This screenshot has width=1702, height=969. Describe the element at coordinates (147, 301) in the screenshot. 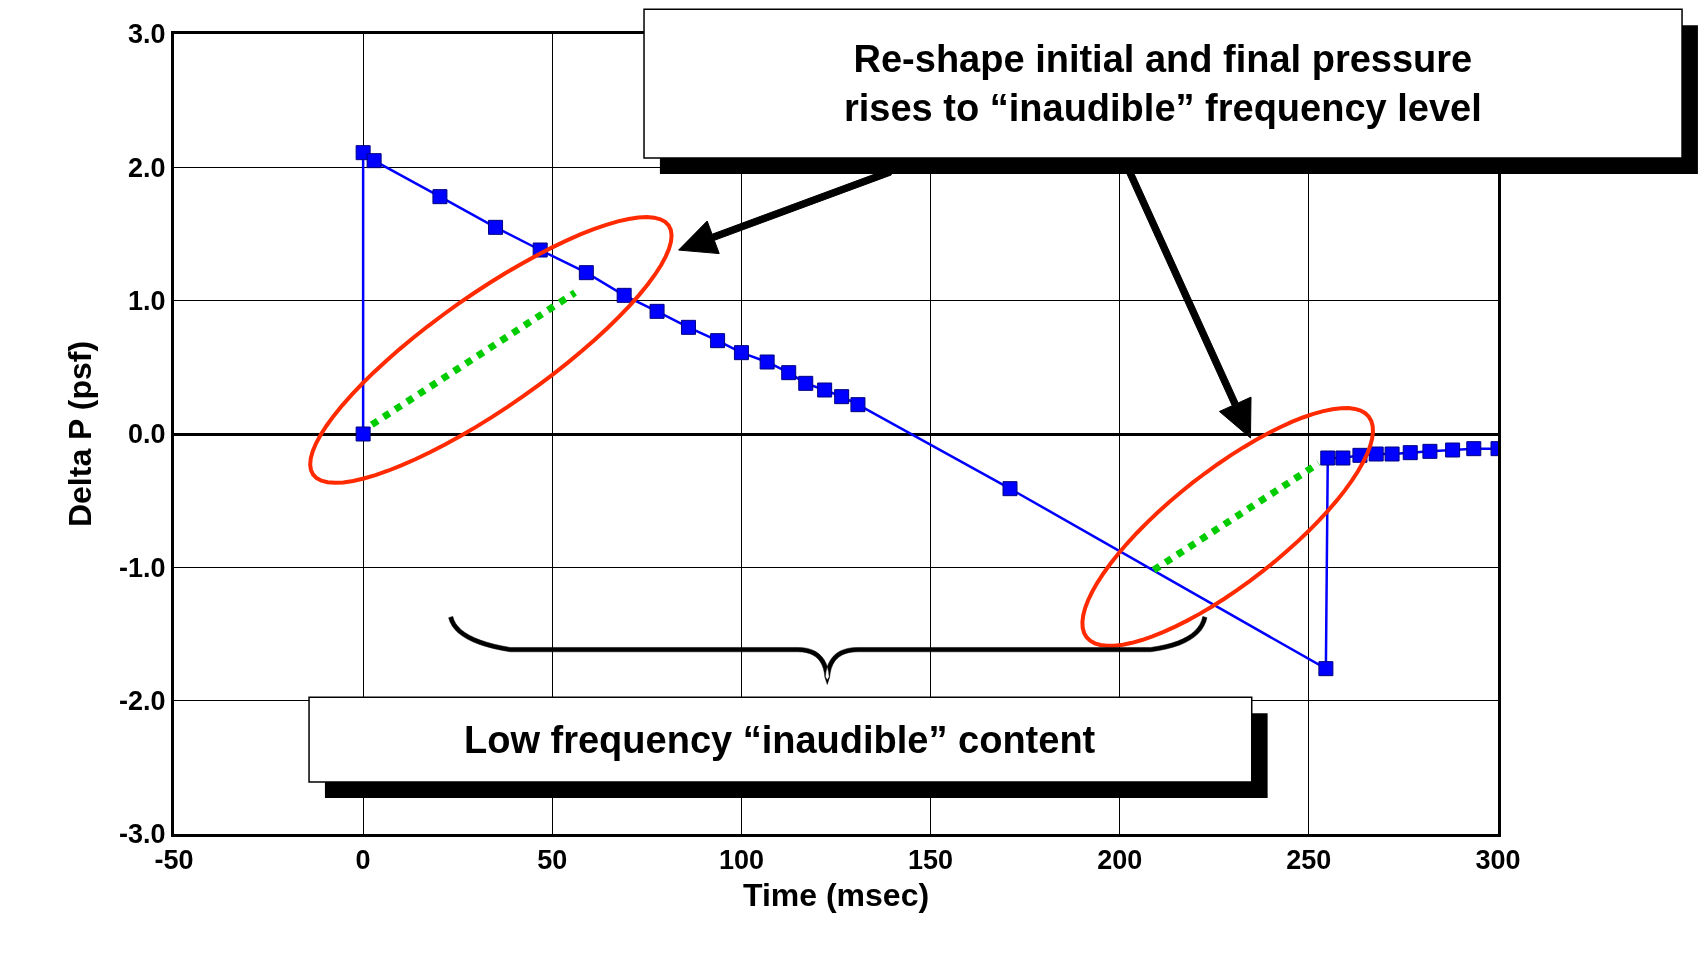

I see `y-tick-label: 1.0` at that location.